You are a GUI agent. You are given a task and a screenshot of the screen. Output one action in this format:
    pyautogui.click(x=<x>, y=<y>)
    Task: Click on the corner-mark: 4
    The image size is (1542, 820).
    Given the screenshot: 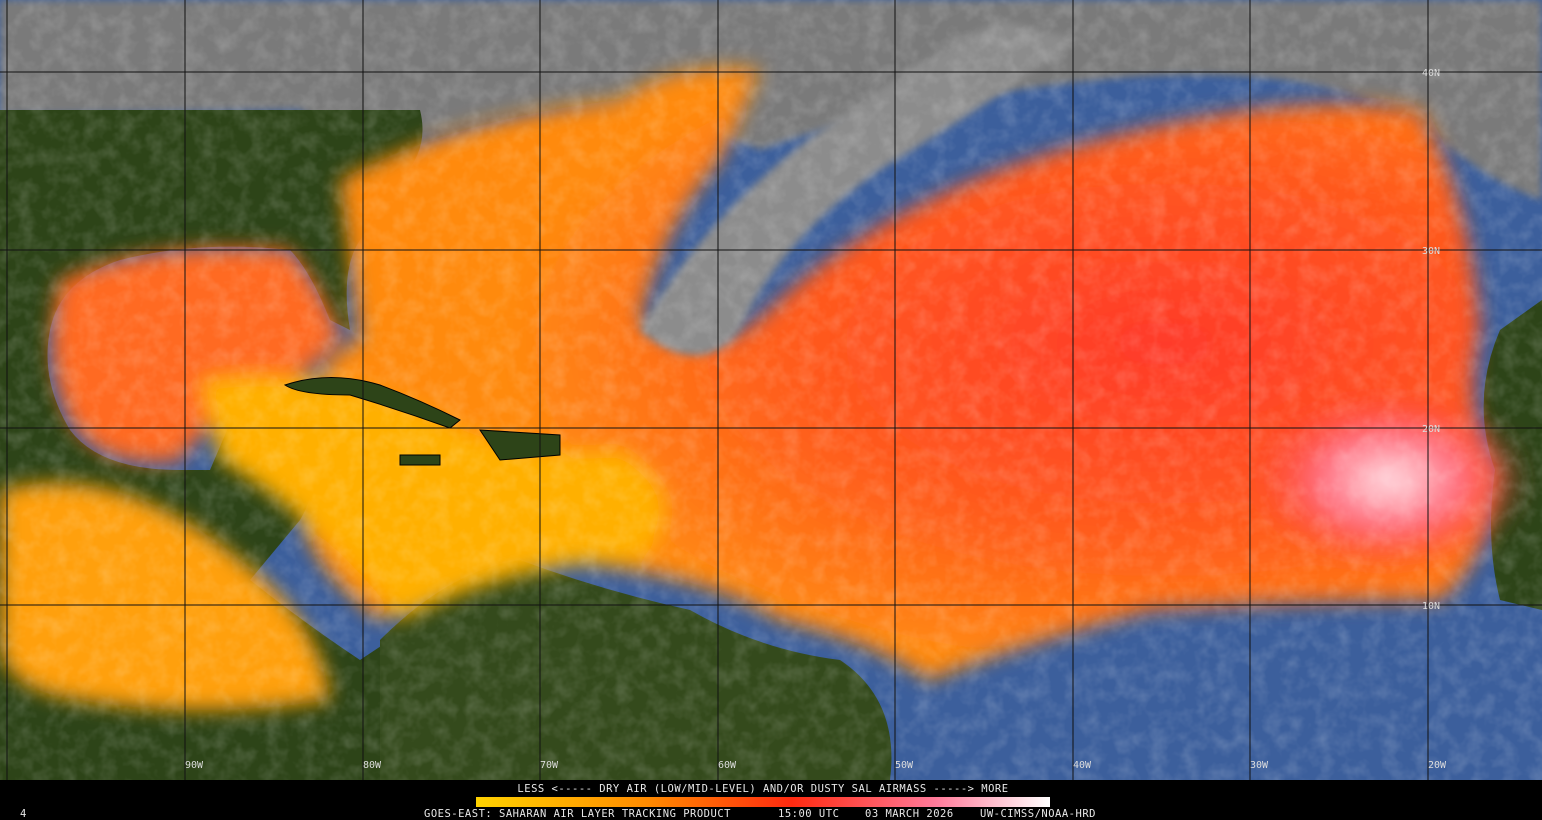 What is the action you would take?
    pyautogui.click(x=23, y=814)
    